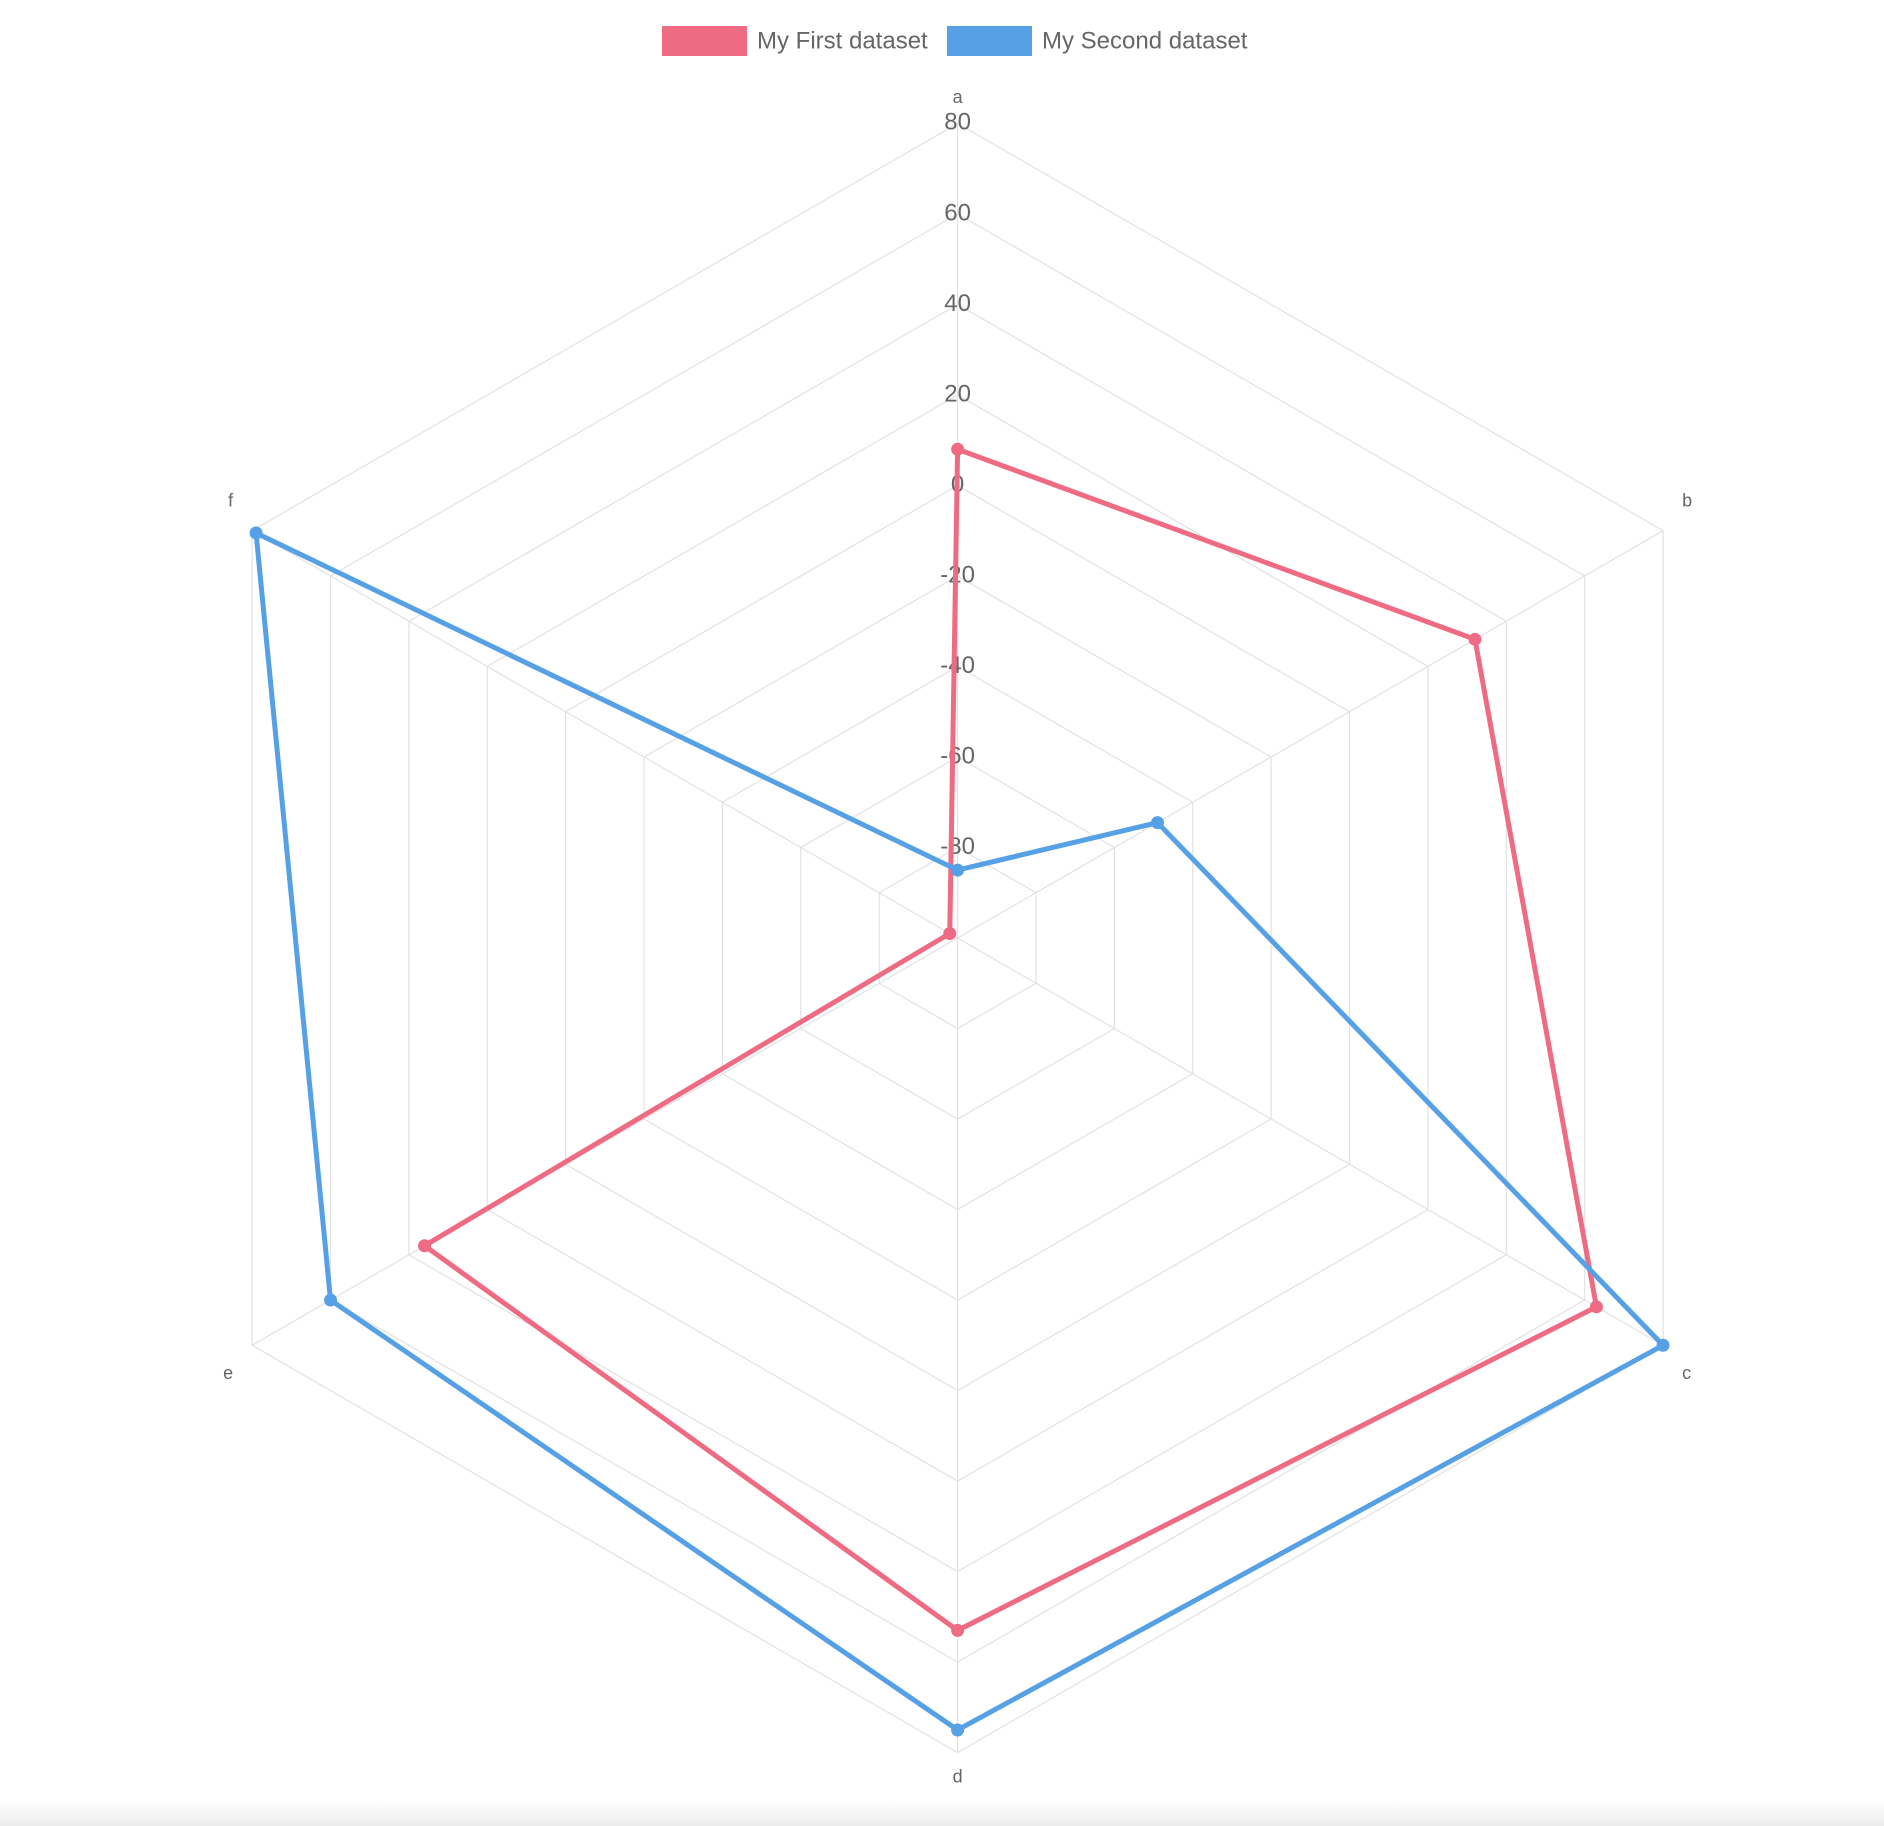  Describe the element at coordinates (942, 1813) in the screenshot. I see `browser-edge` at that location.